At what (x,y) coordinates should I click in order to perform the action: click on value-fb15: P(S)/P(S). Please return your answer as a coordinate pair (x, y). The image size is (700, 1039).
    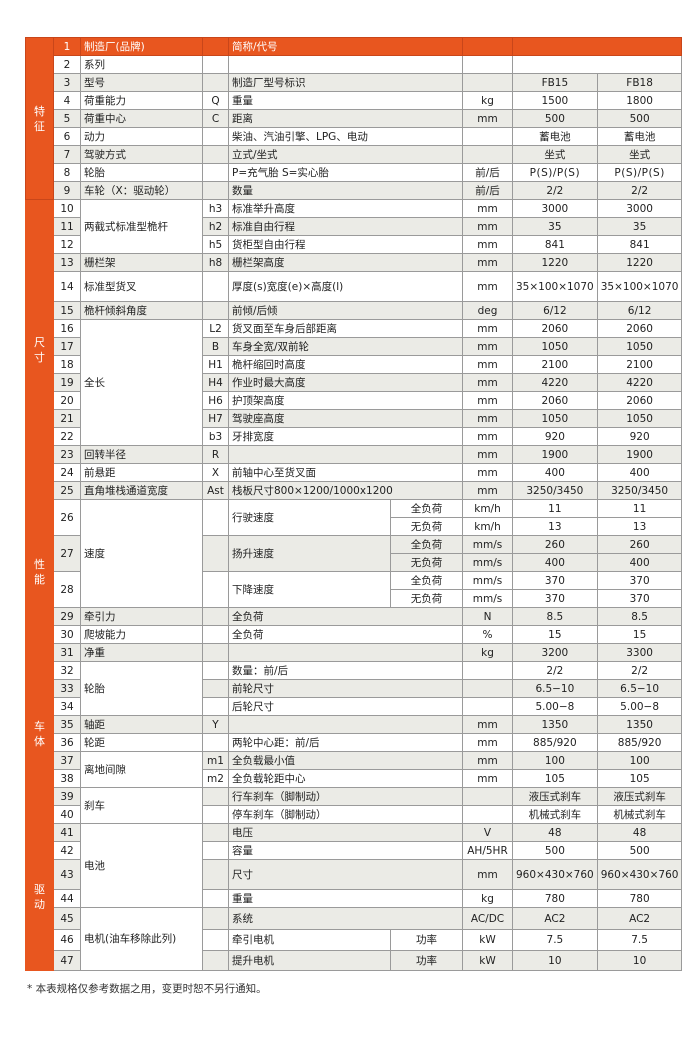
    Looking at the image, I should click on (555, 172).